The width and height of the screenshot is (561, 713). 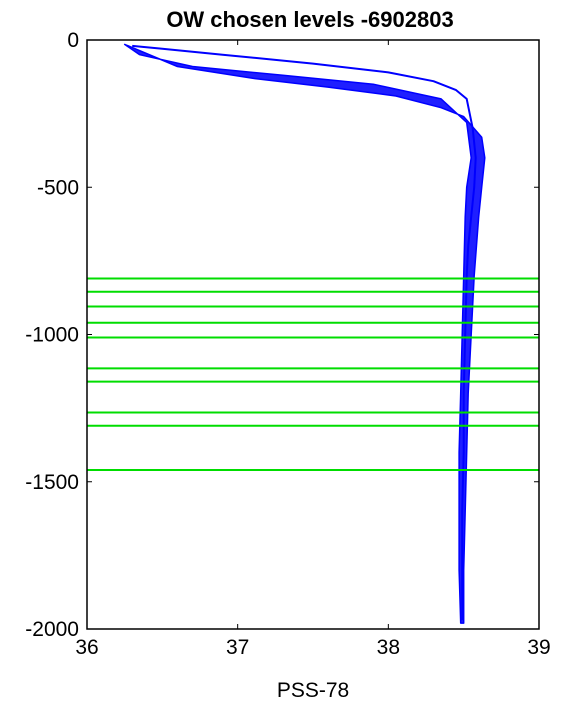 What do you see at coordinates (388, 647) in the screenshot?
I see `x-tick-label: 38` at bounding box center [388, 647].